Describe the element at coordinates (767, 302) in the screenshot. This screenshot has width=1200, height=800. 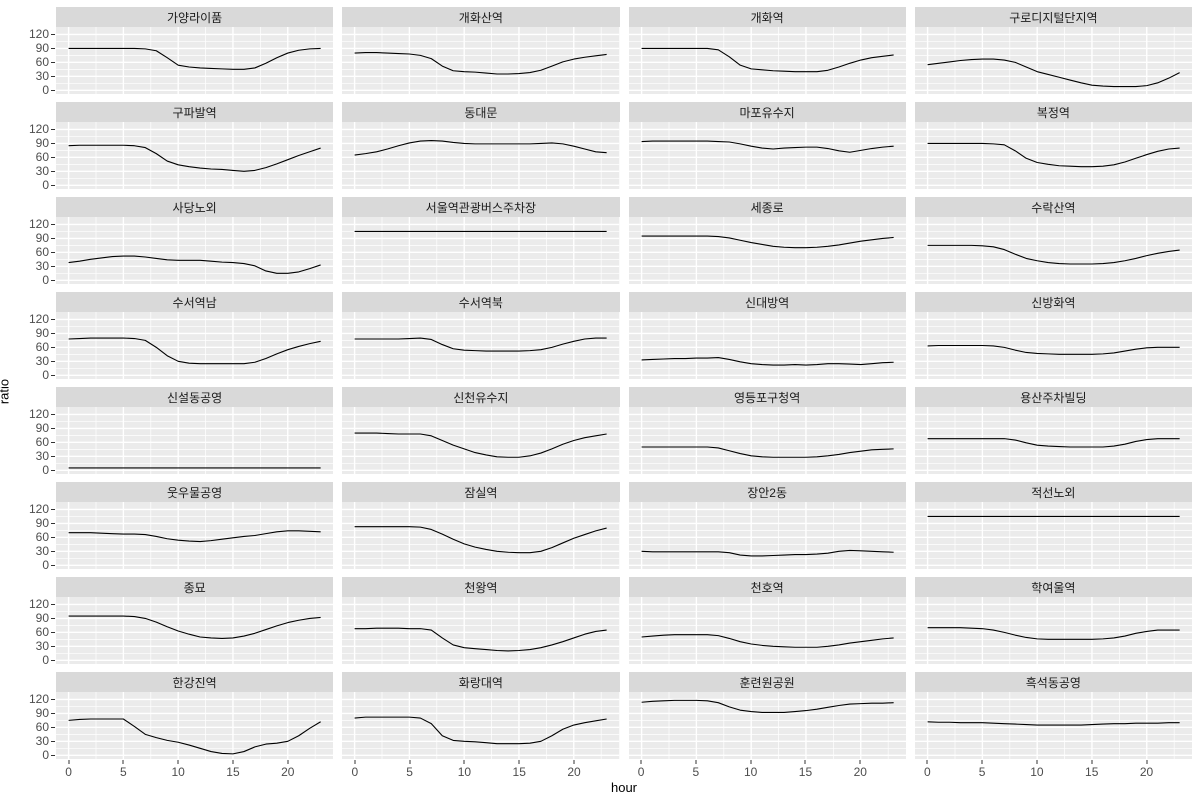
I see `facet-title: 신대방역` at that location.